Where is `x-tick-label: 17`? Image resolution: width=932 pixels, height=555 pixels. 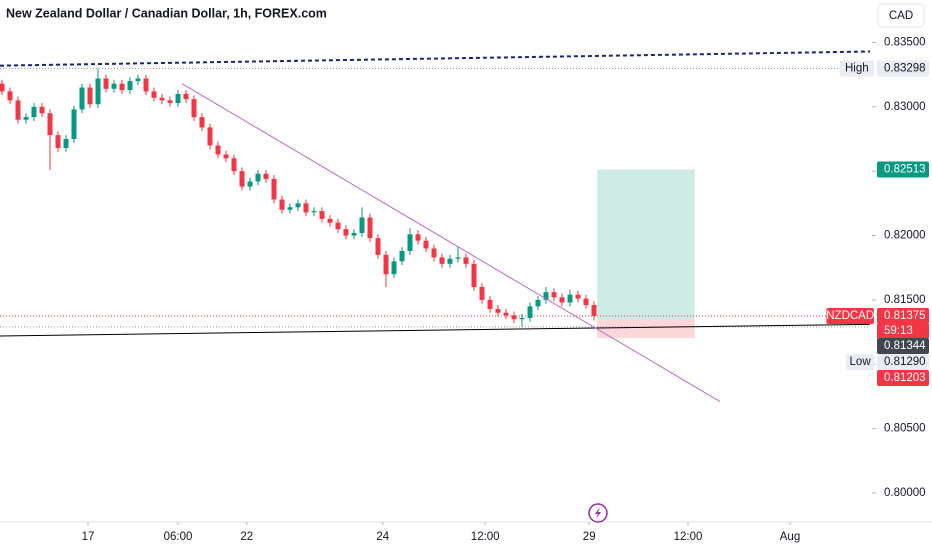
x-tick-label: 17 is located at coordinates (88, 537).